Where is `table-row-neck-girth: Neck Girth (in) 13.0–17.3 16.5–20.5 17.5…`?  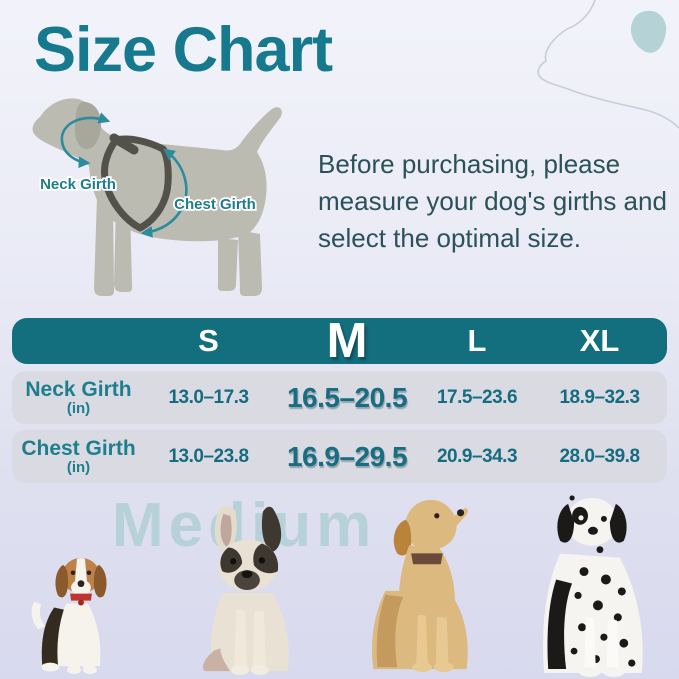 table-row-neck-girth: Neck Girth (in) 13.0–17.3 16.5–20.5 17.5… is located at coordinates (339, 397).